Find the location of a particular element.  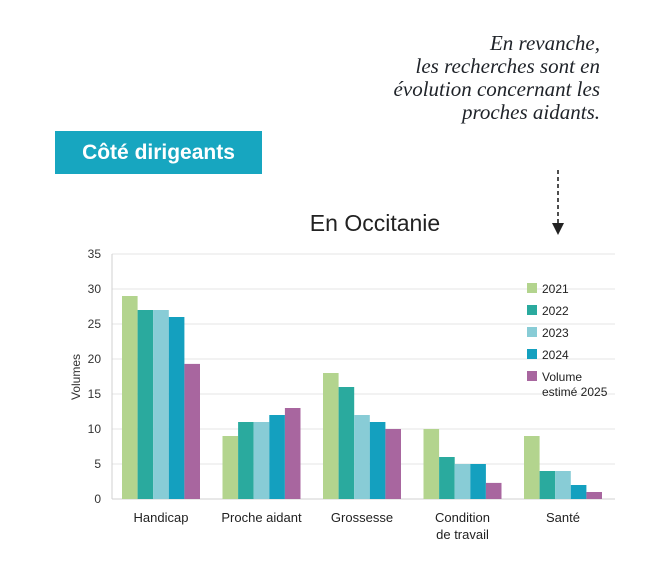

y-tick-label: 10 is located at coordinates (95, 429).